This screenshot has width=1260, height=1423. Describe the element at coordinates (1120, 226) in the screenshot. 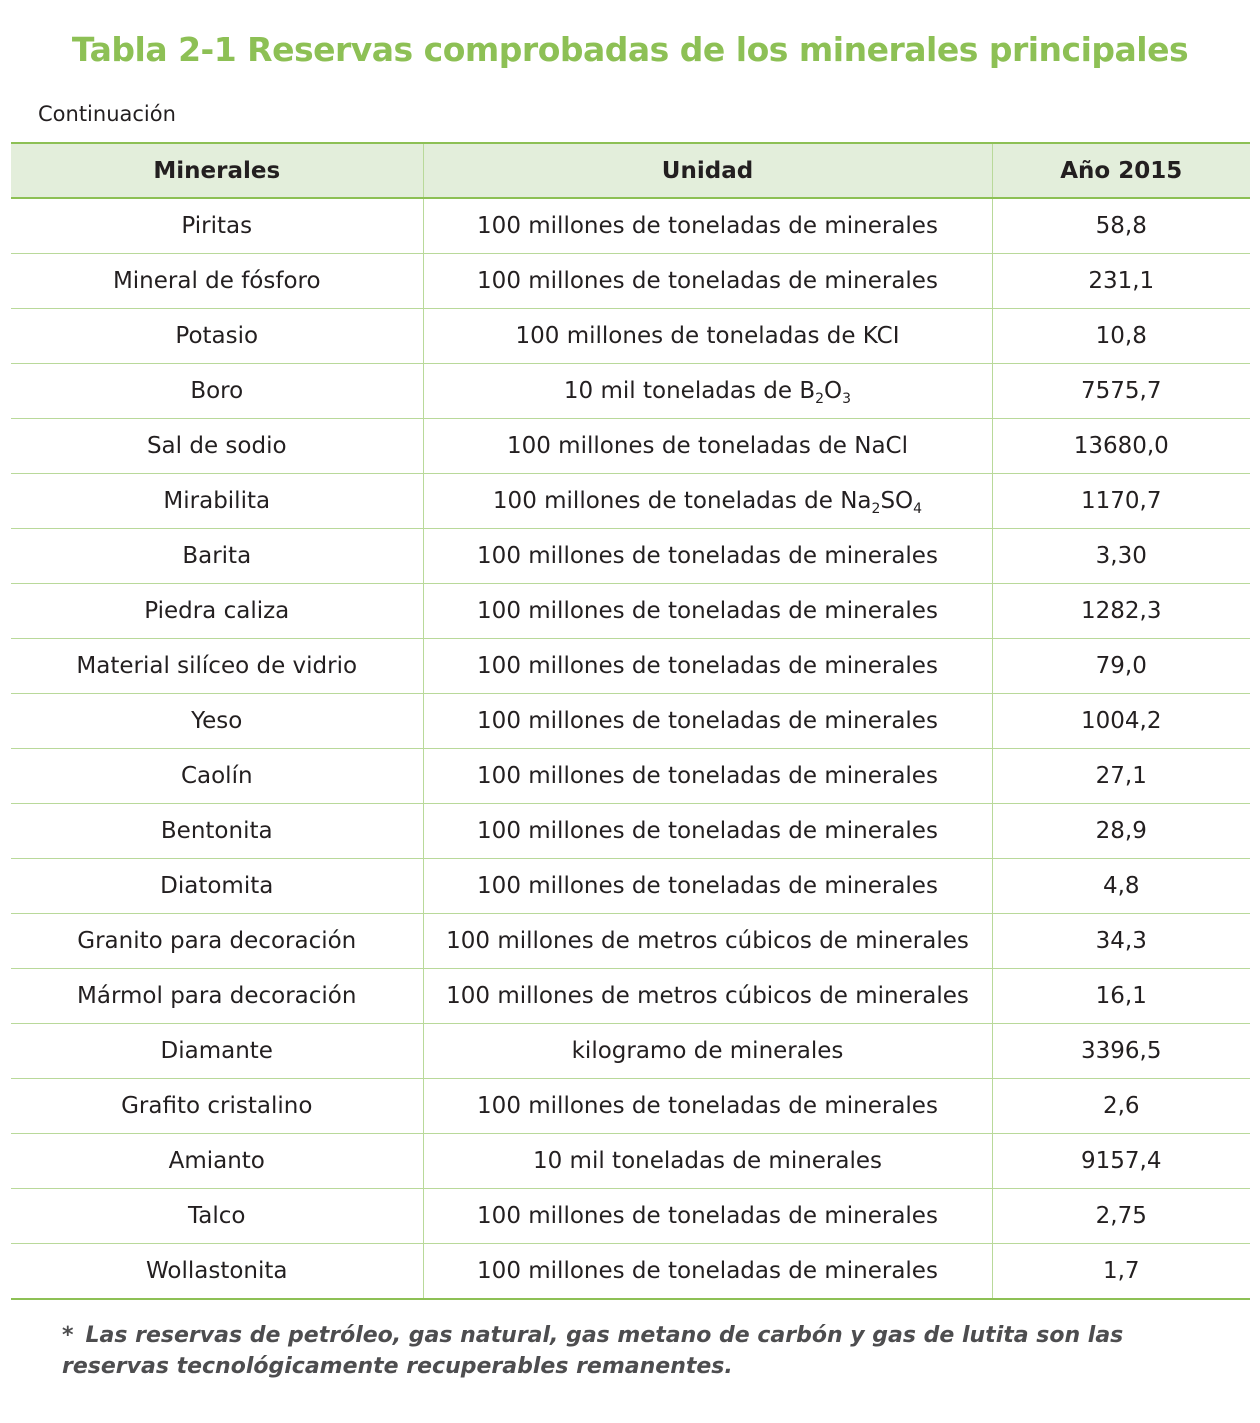

I see `cell-value: 58,8` at that location.